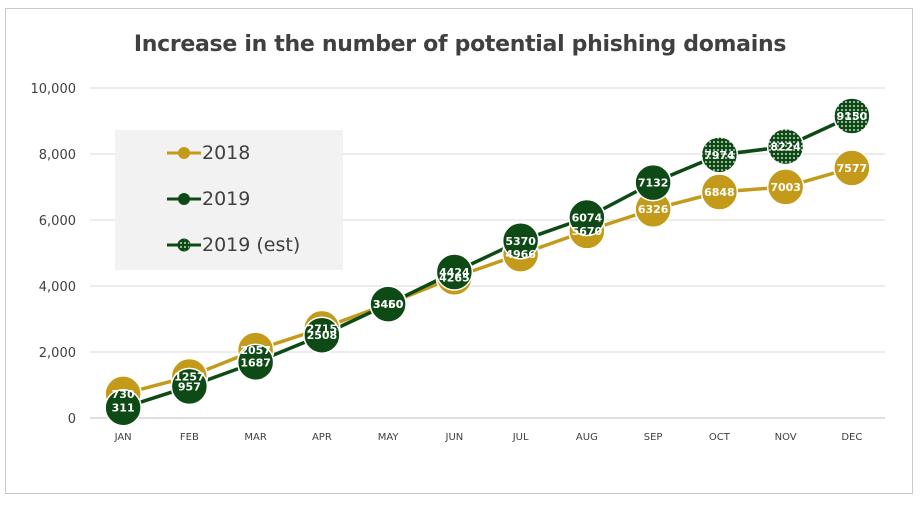 Image resolution: width=920 pixels, height=516 pixels. I want to click on data-label-2019-est: 9150, so click(852, 116).